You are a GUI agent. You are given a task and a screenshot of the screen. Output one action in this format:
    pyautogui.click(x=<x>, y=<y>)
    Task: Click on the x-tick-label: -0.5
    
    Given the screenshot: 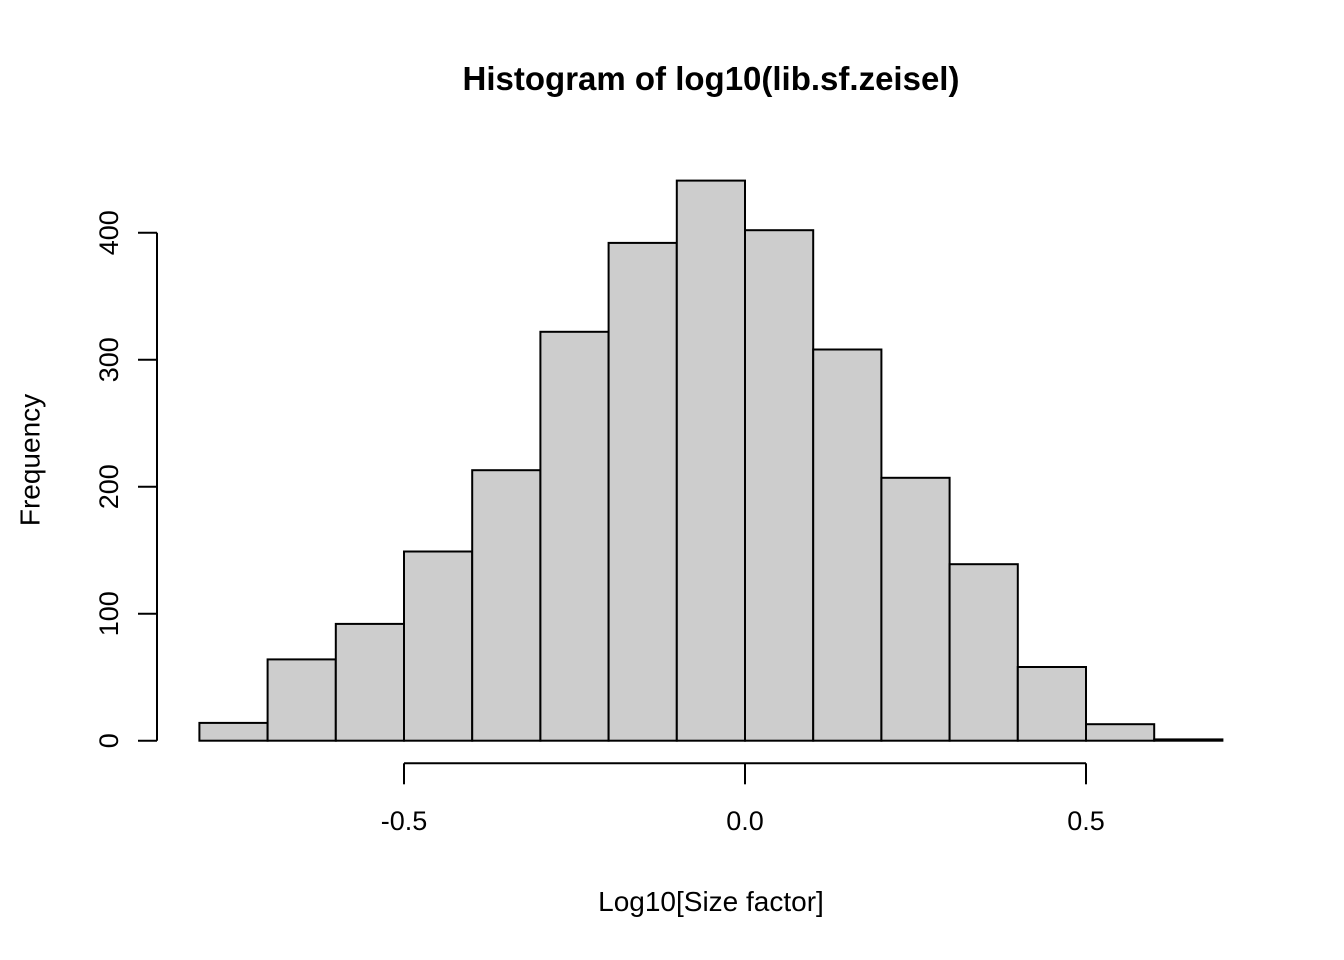 What is the action you would take?
    pyautogui.click(x=404, y=821)
    